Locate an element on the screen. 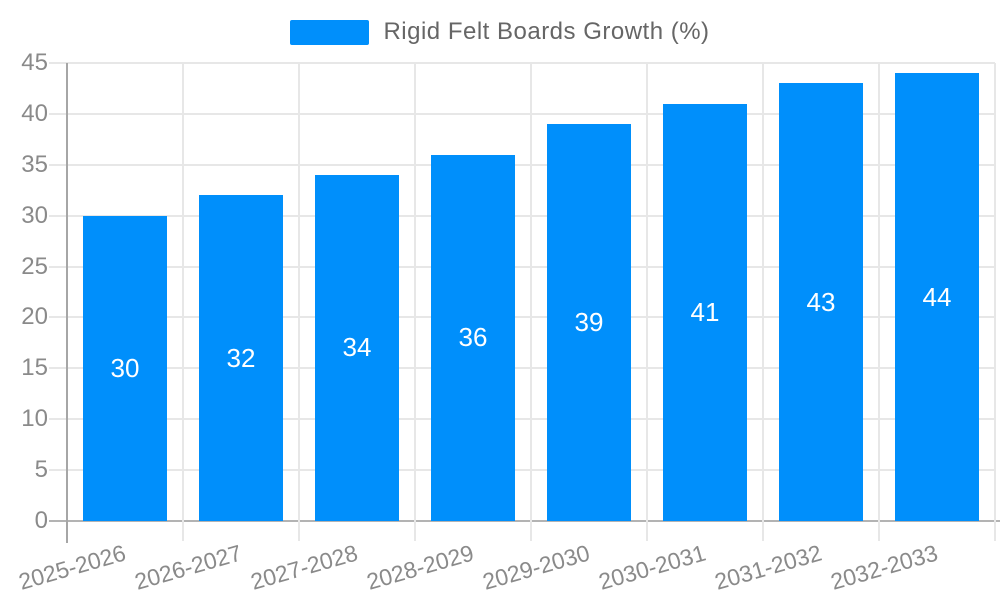 The height and width of the screenshot is (600, 1000). bar-value-label: 41 is located at coordinates (705, 311).